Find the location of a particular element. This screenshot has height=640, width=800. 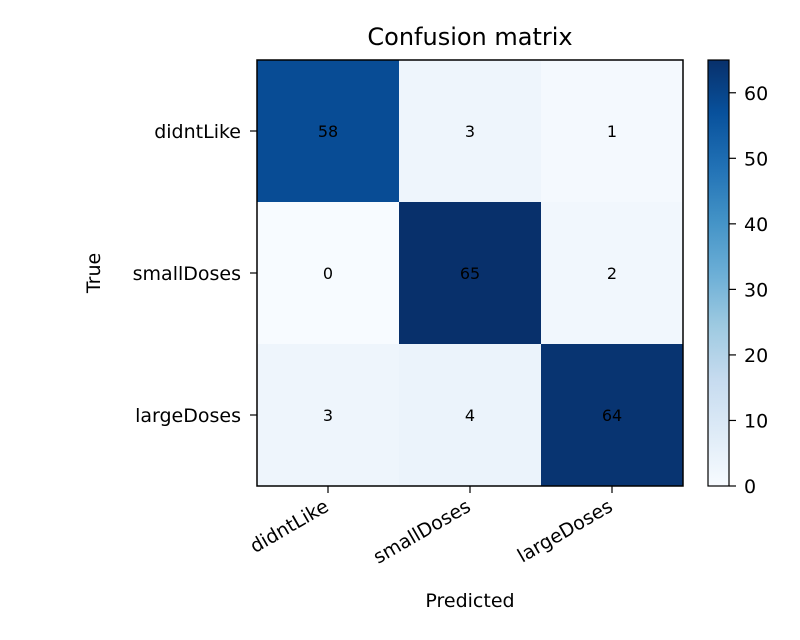

cell-value-label: 64 is located at coordinates (612, 415).